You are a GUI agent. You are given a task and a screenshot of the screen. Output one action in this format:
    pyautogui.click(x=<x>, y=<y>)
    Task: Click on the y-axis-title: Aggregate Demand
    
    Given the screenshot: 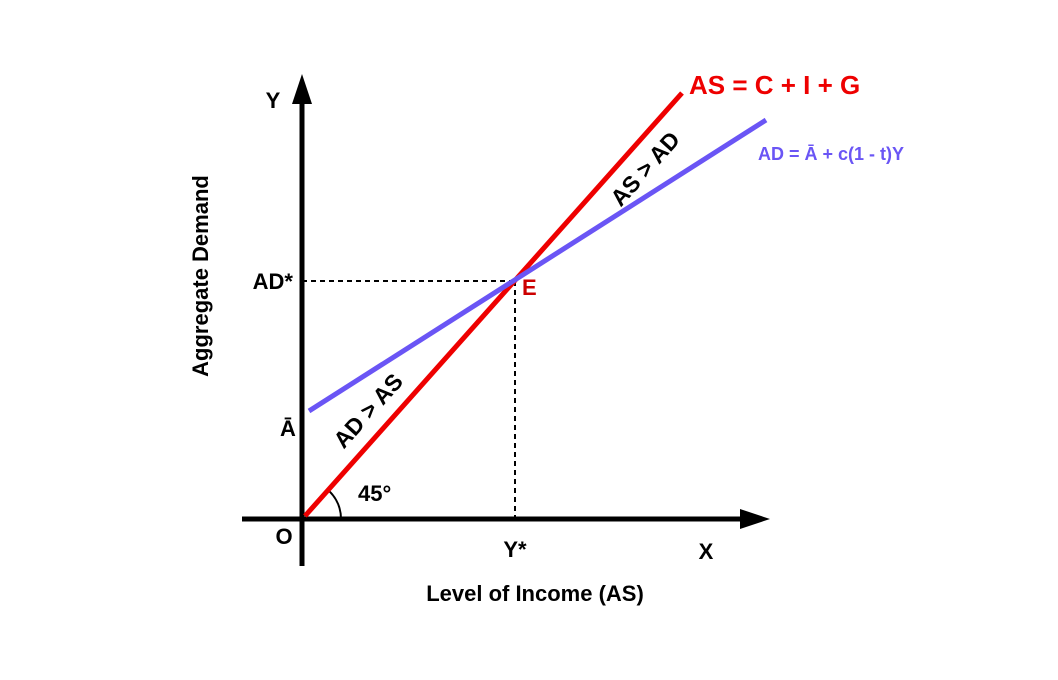 What is the action you would take?
    pyautogui.click(x=200, y=276)
    